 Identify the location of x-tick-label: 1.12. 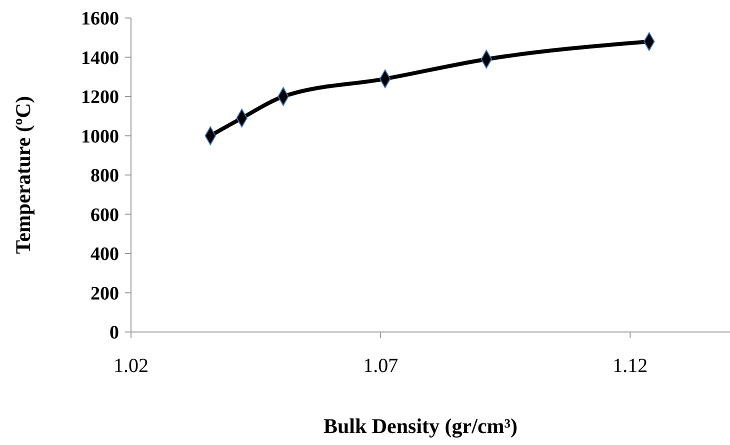
(630, 366).